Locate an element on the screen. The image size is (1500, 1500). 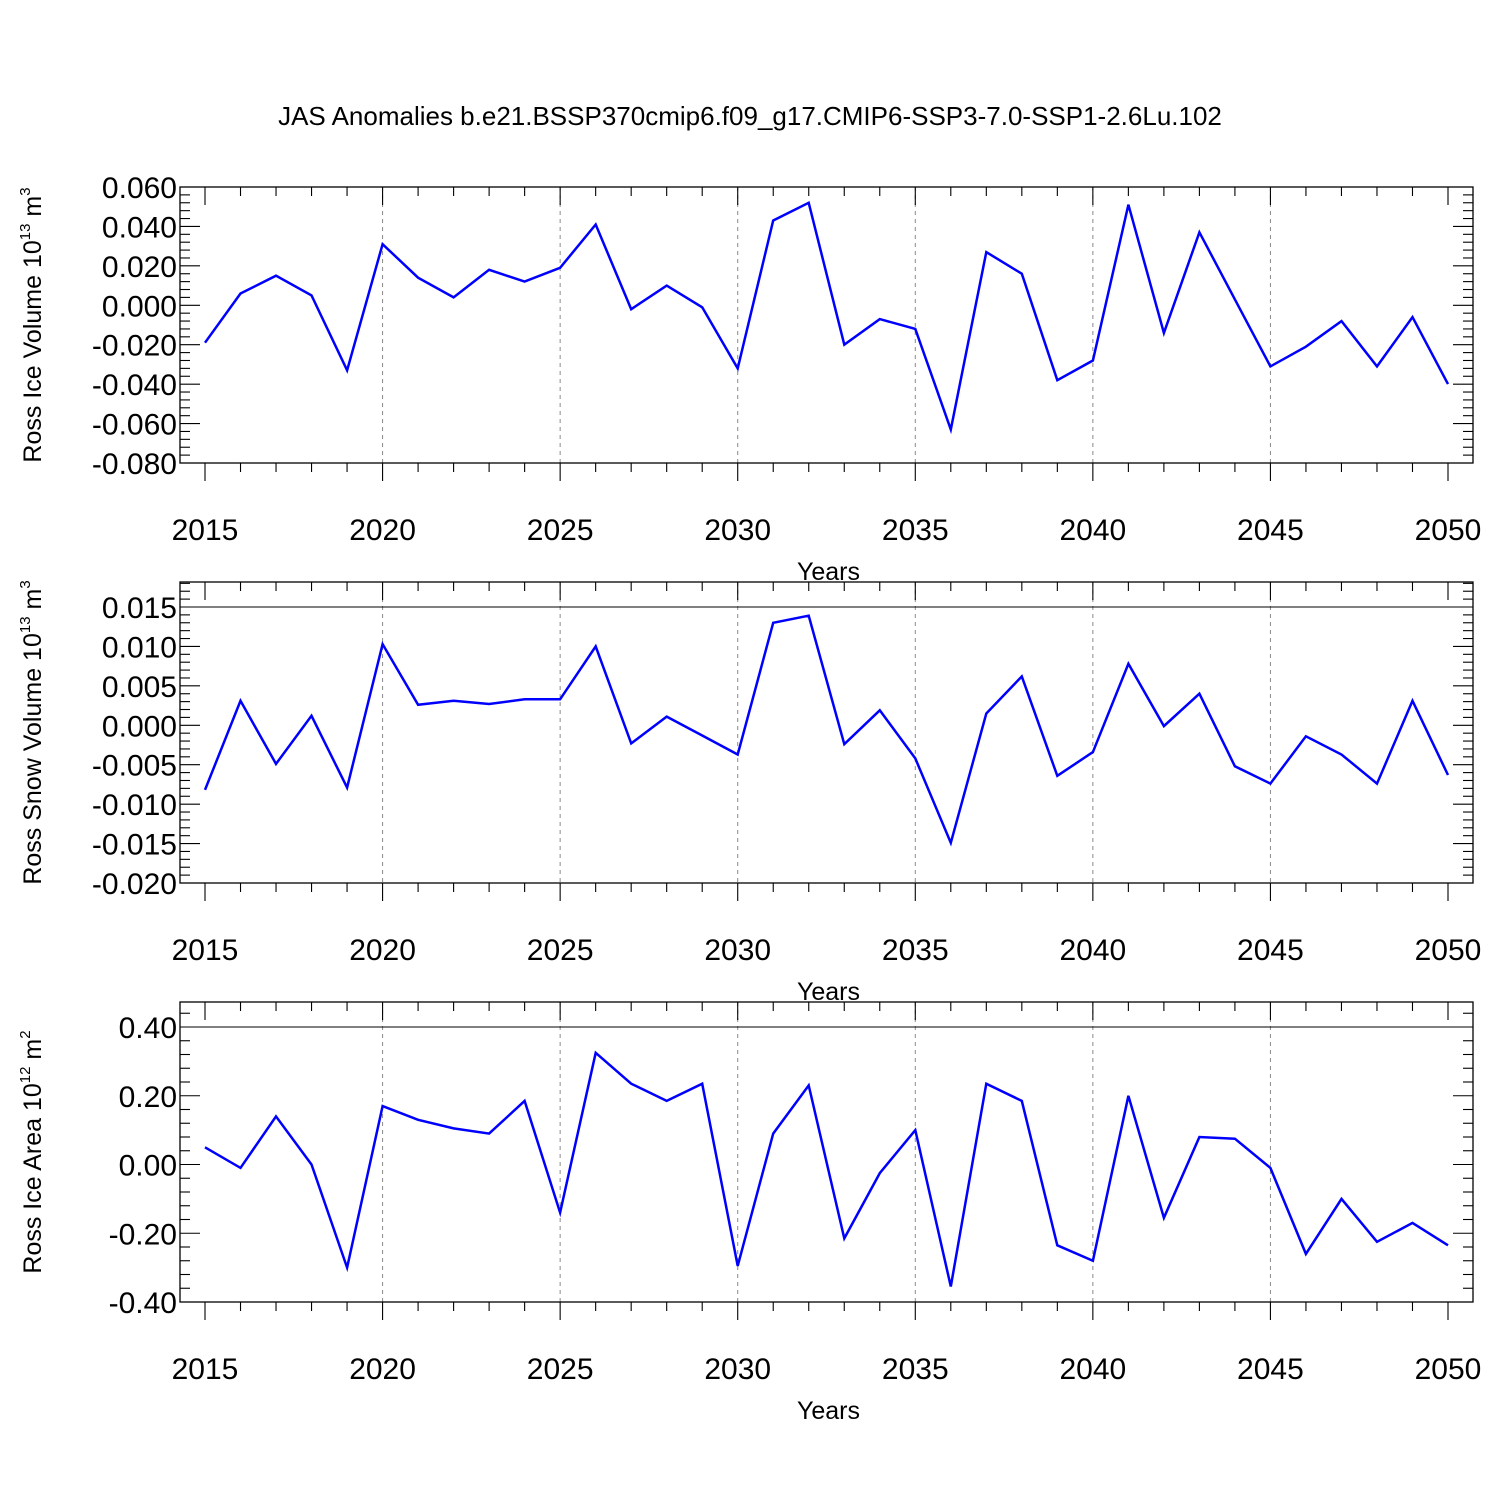
x-tick-label: 2050 is located at coordinates (1448, 950).